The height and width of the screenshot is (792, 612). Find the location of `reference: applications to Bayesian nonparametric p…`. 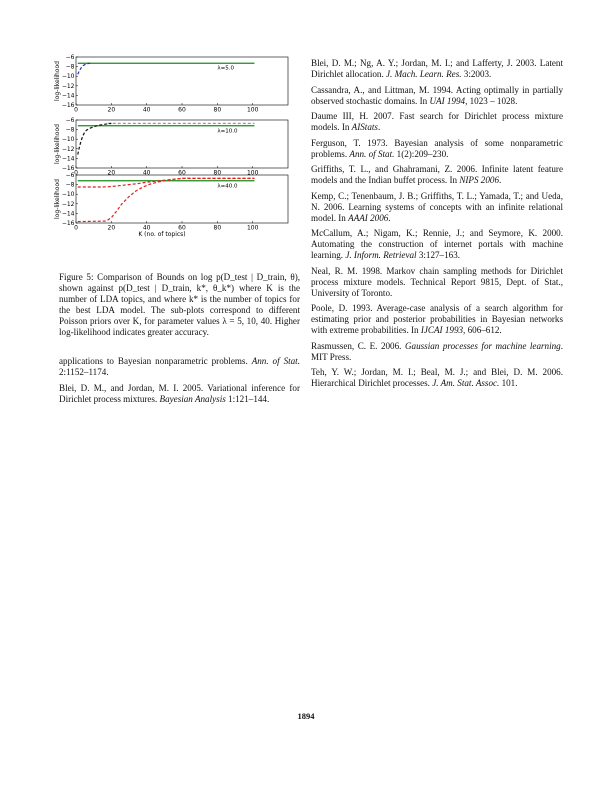

reference: applications to Bayesian nonparametric p… is located at coordinates (179, 367).